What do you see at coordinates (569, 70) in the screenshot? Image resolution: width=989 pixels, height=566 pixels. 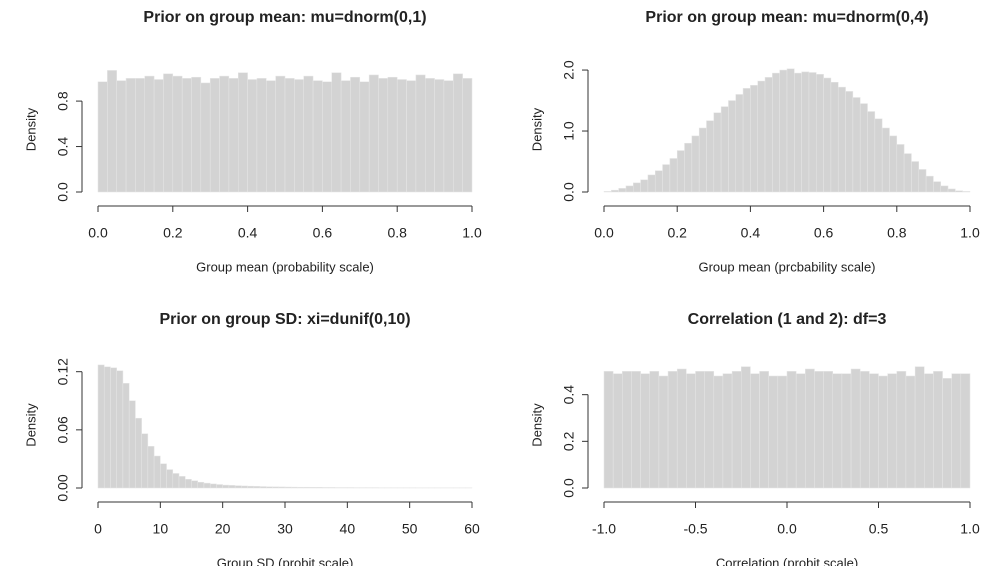 I see `y-tick-label: 2.0` at bounding box center [569, 70].